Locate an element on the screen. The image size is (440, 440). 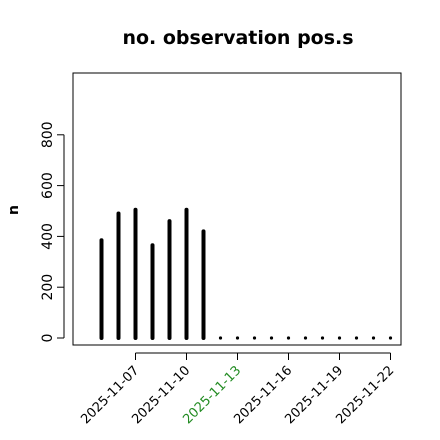
y-tick-label: 0 is located at coordinates (48, 338).